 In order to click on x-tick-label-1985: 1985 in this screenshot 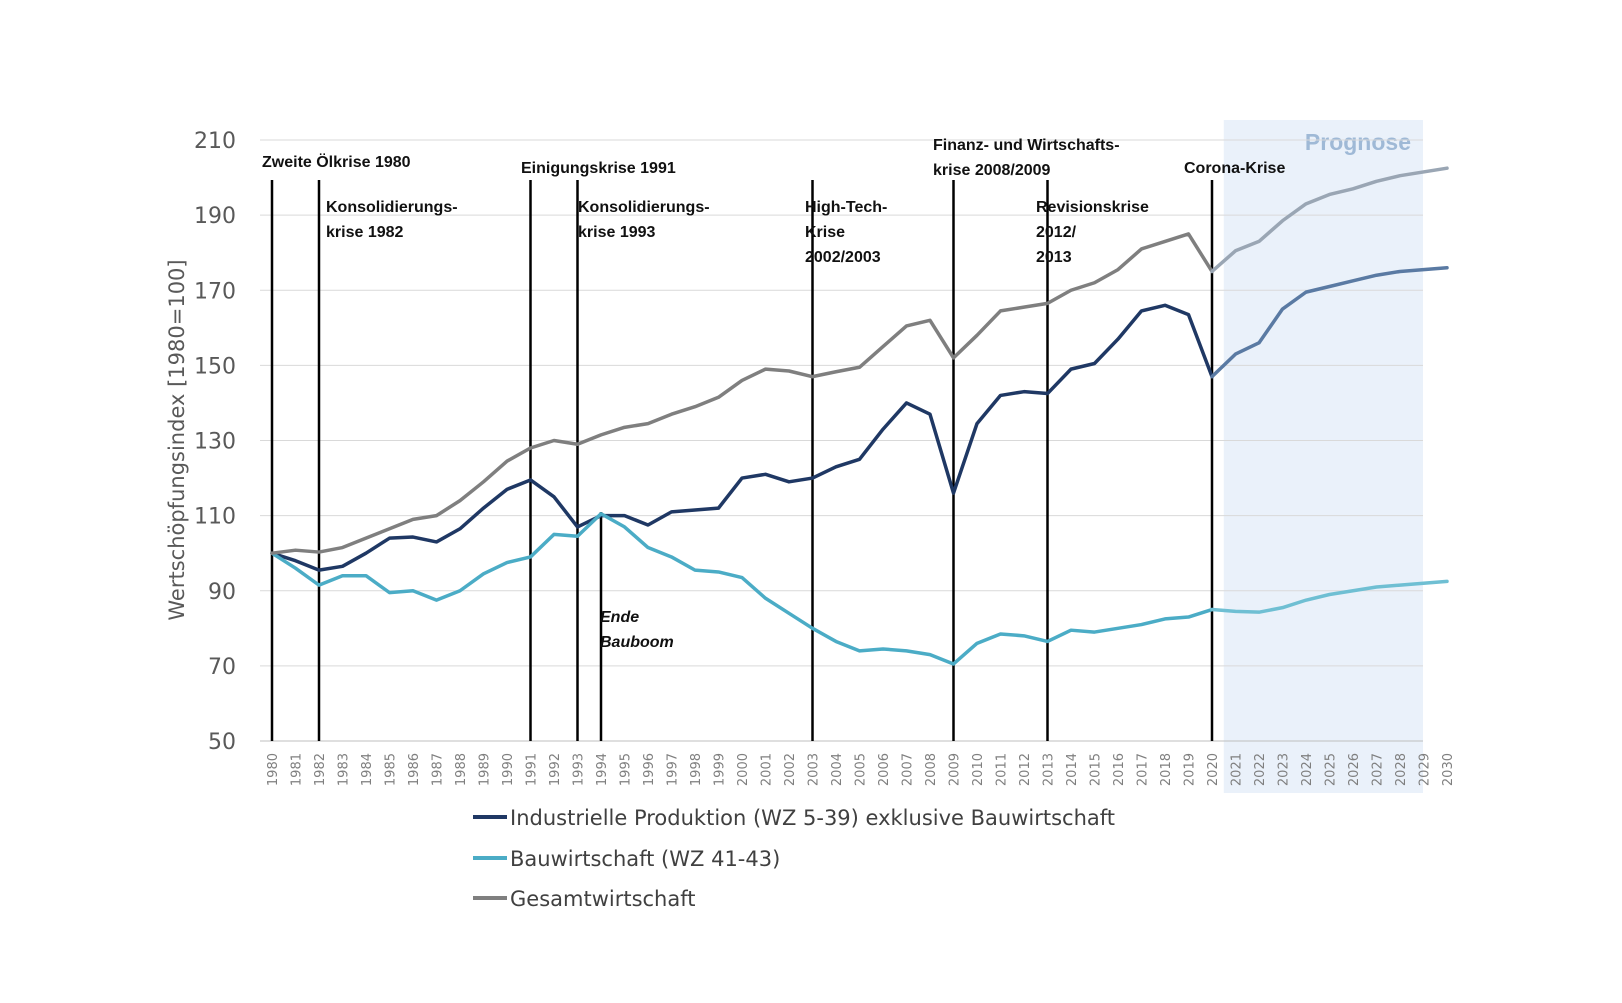, I will do `click(391, 769)`.